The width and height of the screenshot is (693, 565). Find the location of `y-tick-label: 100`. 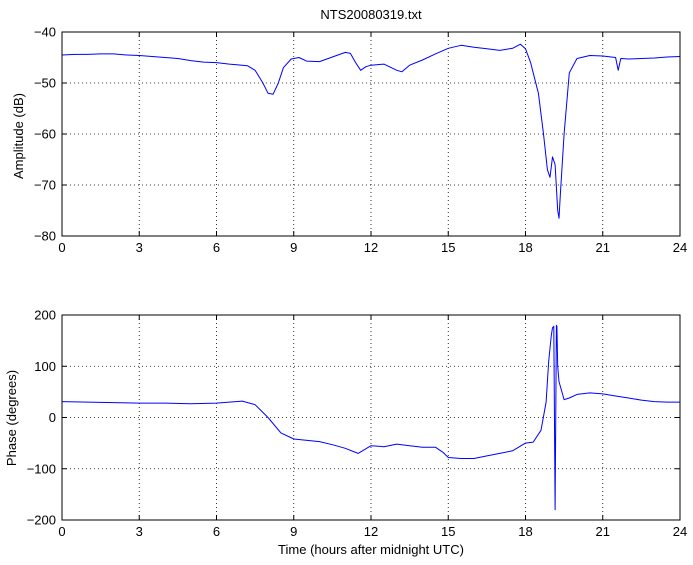

y-tick-label: 100 is located at coordinates (45, 366).